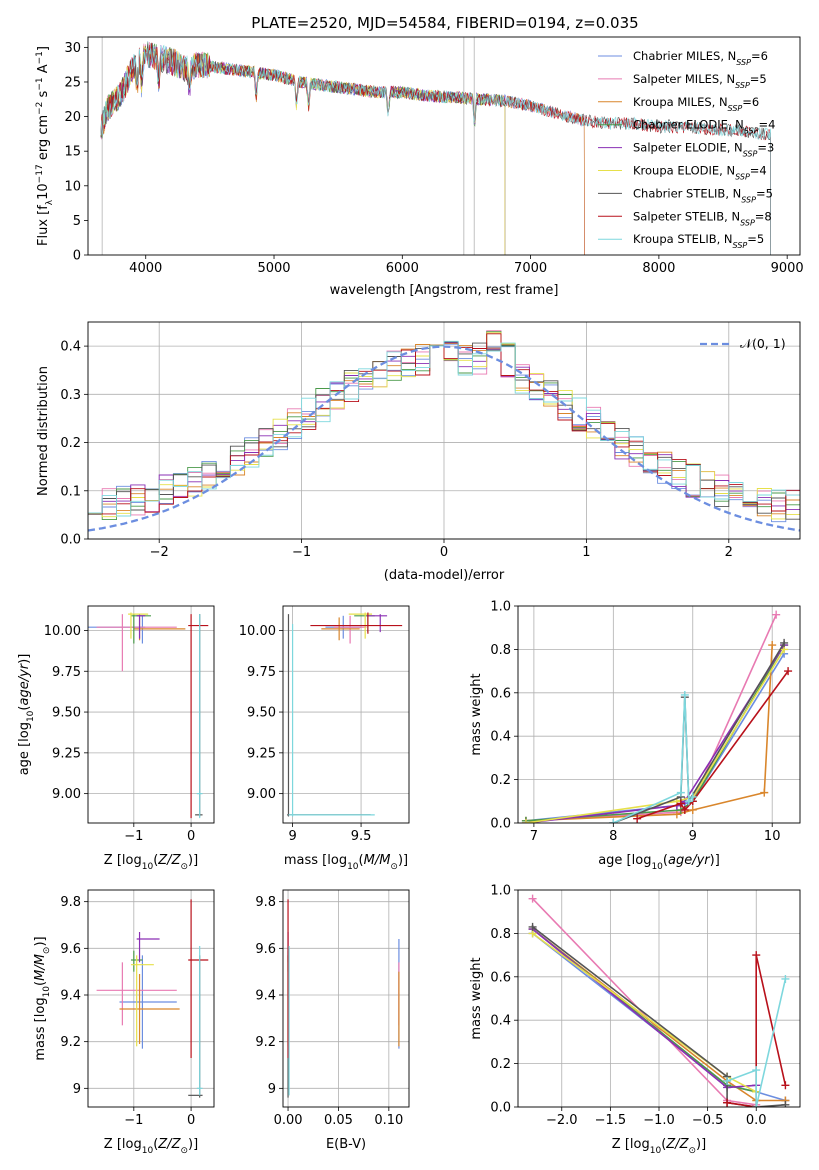 This screenshot has height=1170, width=819. What do you see at coordinates (763, 343) in the screenshot?
I see `legend-label: 𝒩(0, 1)` at bounding box center [763, 343].